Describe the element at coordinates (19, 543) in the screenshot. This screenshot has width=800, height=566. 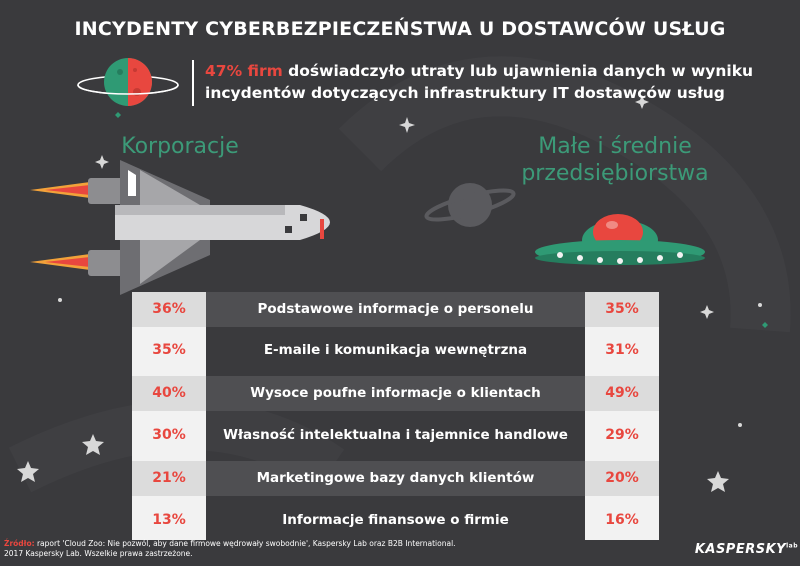
I see `source-label: Źródło:` at that location.